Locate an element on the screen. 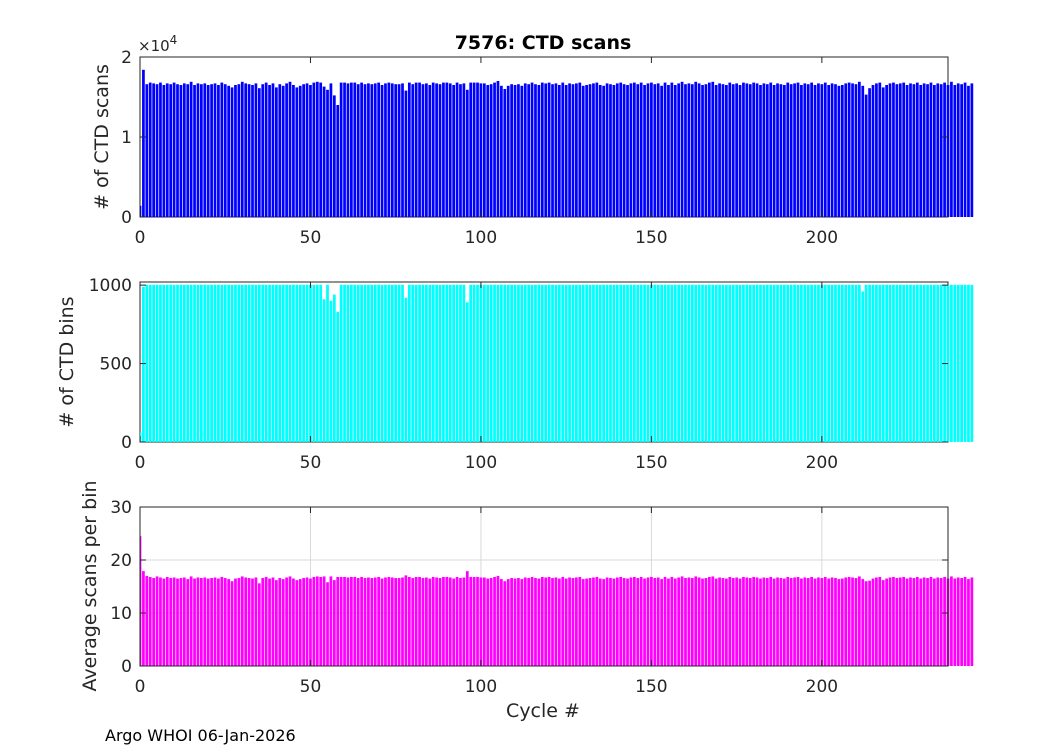  scans-exponent-label: ×10⁴ is located at coordinates (157, 44).